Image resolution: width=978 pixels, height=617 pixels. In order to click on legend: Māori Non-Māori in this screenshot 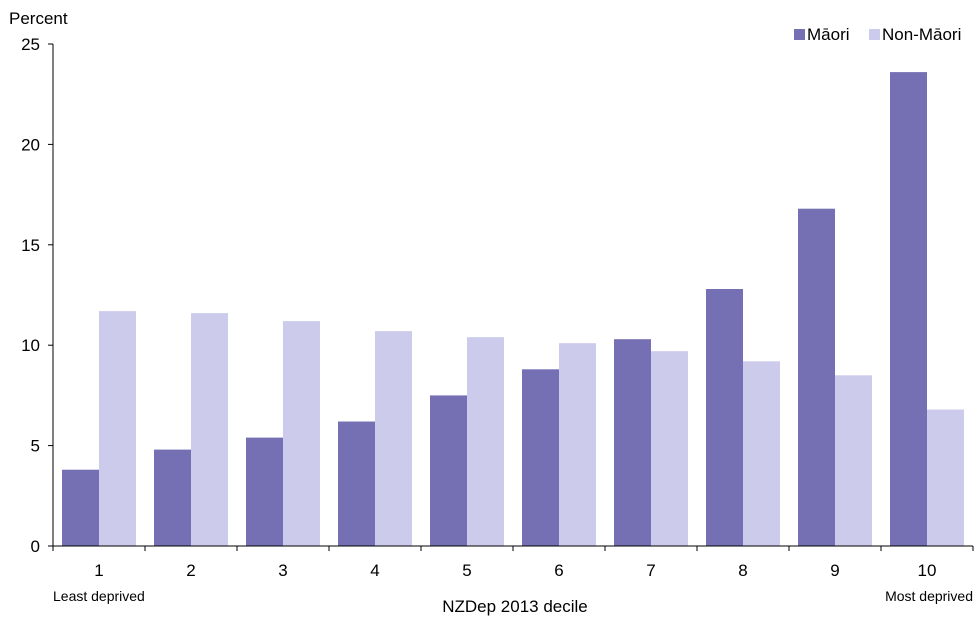, I will do `click(881, 37)`.